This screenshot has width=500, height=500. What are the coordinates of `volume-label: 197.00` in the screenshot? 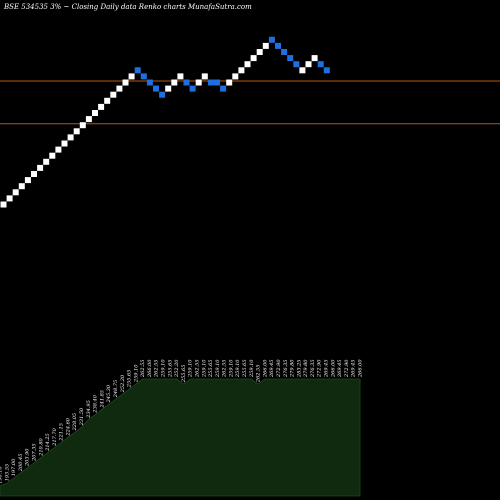 It's located at (14, 467).